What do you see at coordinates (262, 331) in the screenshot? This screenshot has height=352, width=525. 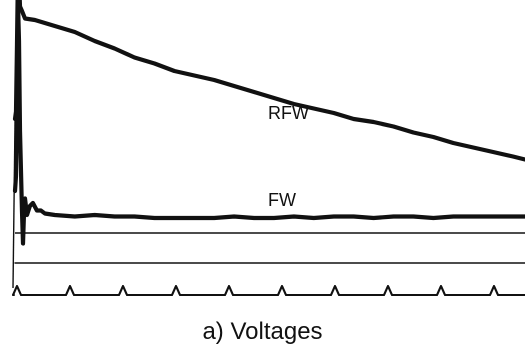 I see `figure-caption: a) Voltages` at bounding box center [262, 331].